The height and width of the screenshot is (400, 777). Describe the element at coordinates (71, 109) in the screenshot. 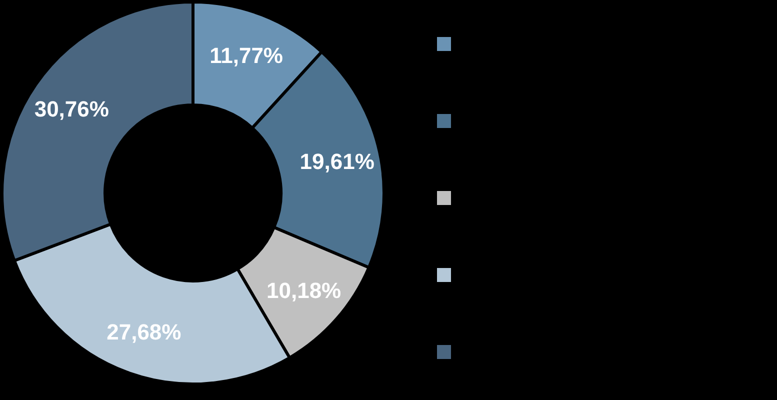

I see `data-label: 30,76%` at that location.